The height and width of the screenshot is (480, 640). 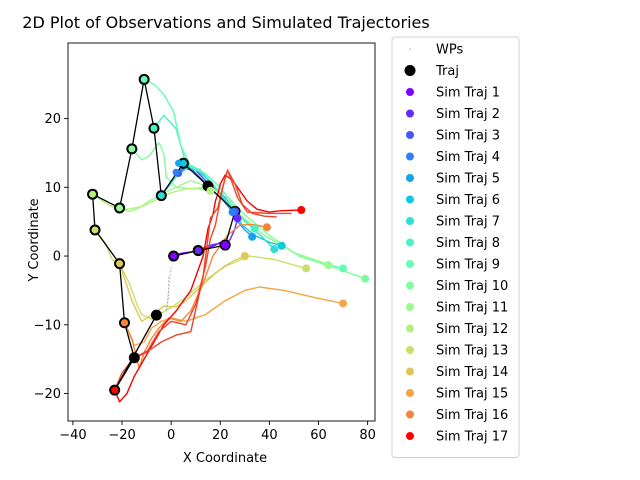 I want to click on sim-traj-12-line, so click(x=151, y=199).